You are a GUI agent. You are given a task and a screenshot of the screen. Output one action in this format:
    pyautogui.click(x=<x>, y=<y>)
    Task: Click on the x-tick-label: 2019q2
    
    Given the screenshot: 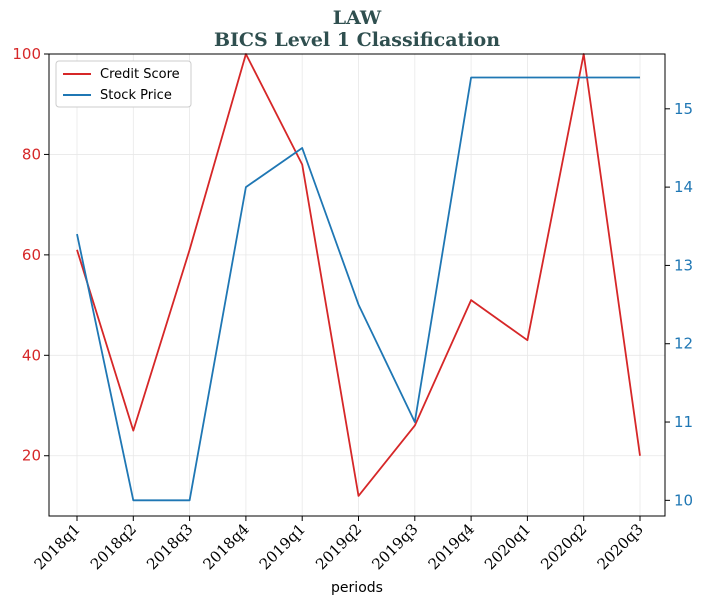 What is the action you would take?
    pyautogui.click(x=338, y=546)
    